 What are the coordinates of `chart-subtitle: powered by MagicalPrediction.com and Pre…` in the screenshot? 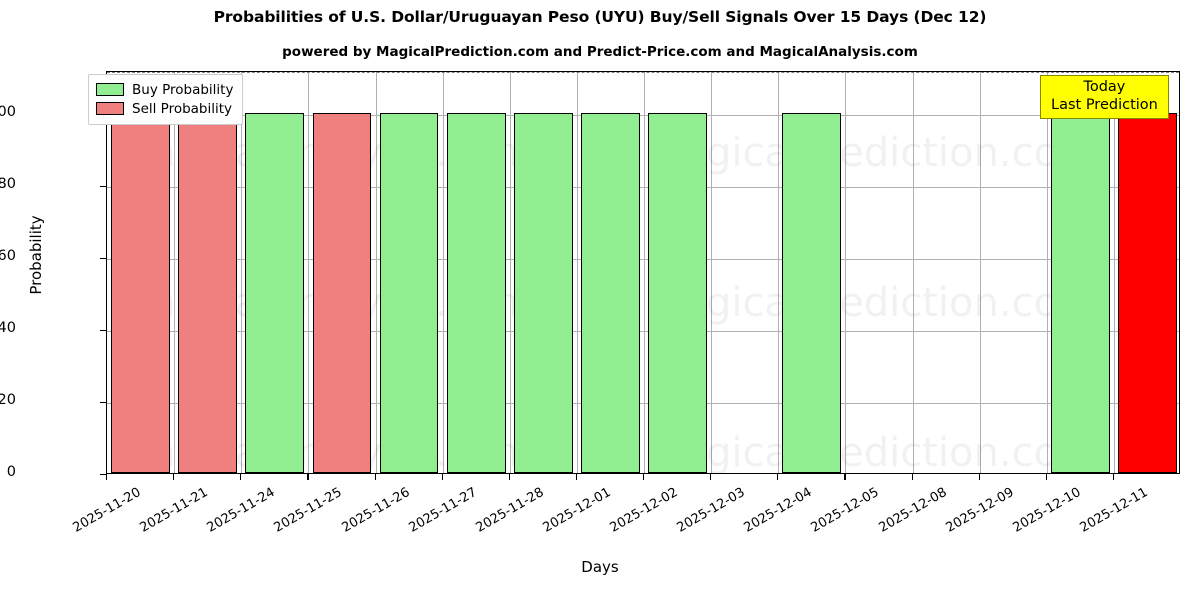 It's located at (600, 52).